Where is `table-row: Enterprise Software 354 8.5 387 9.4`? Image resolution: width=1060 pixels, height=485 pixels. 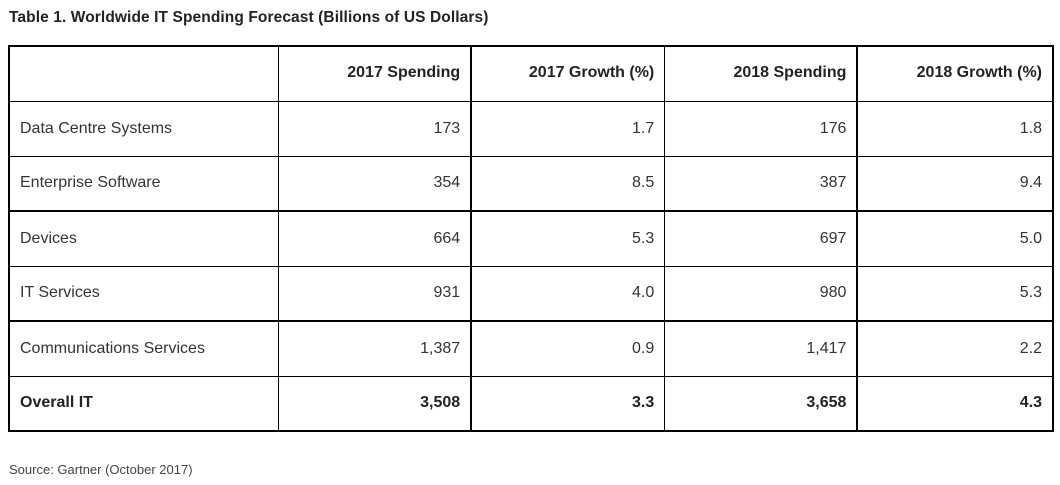 table-row: Enterprise Software 354 8.5 387 9.4 is located at coordinates (531, 183).